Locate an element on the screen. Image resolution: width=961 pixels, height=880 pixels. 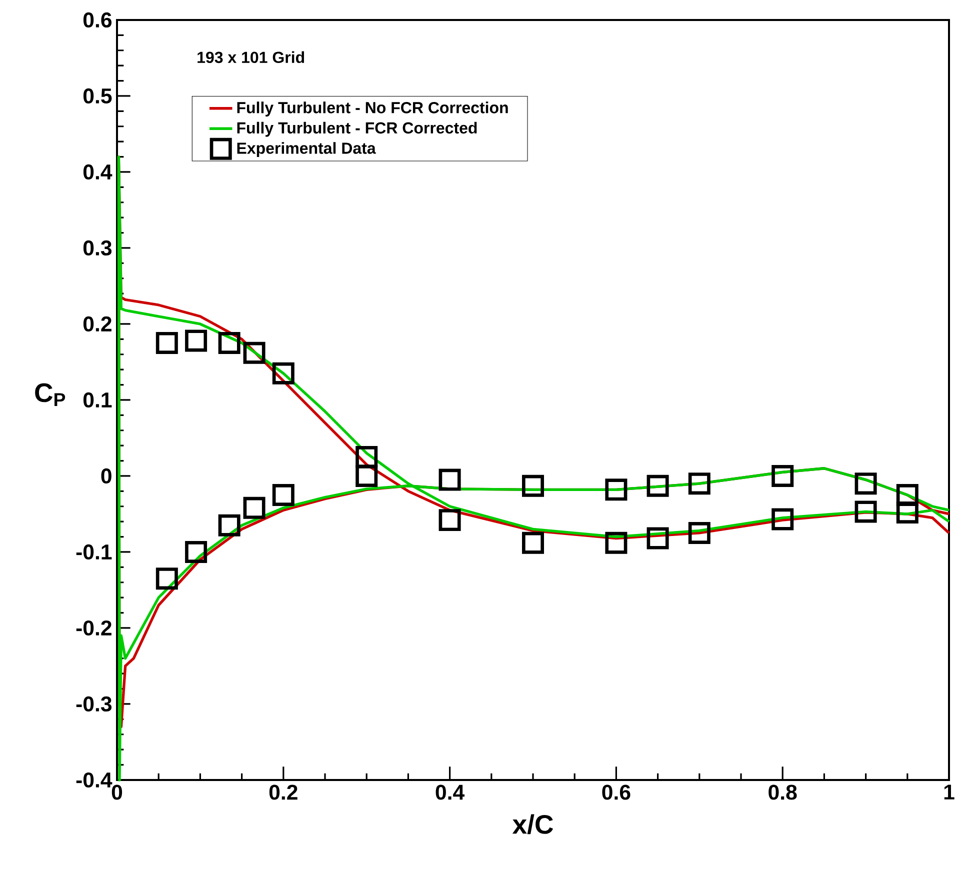
x-tick-label: 1 is located at coordinates (949, 792).